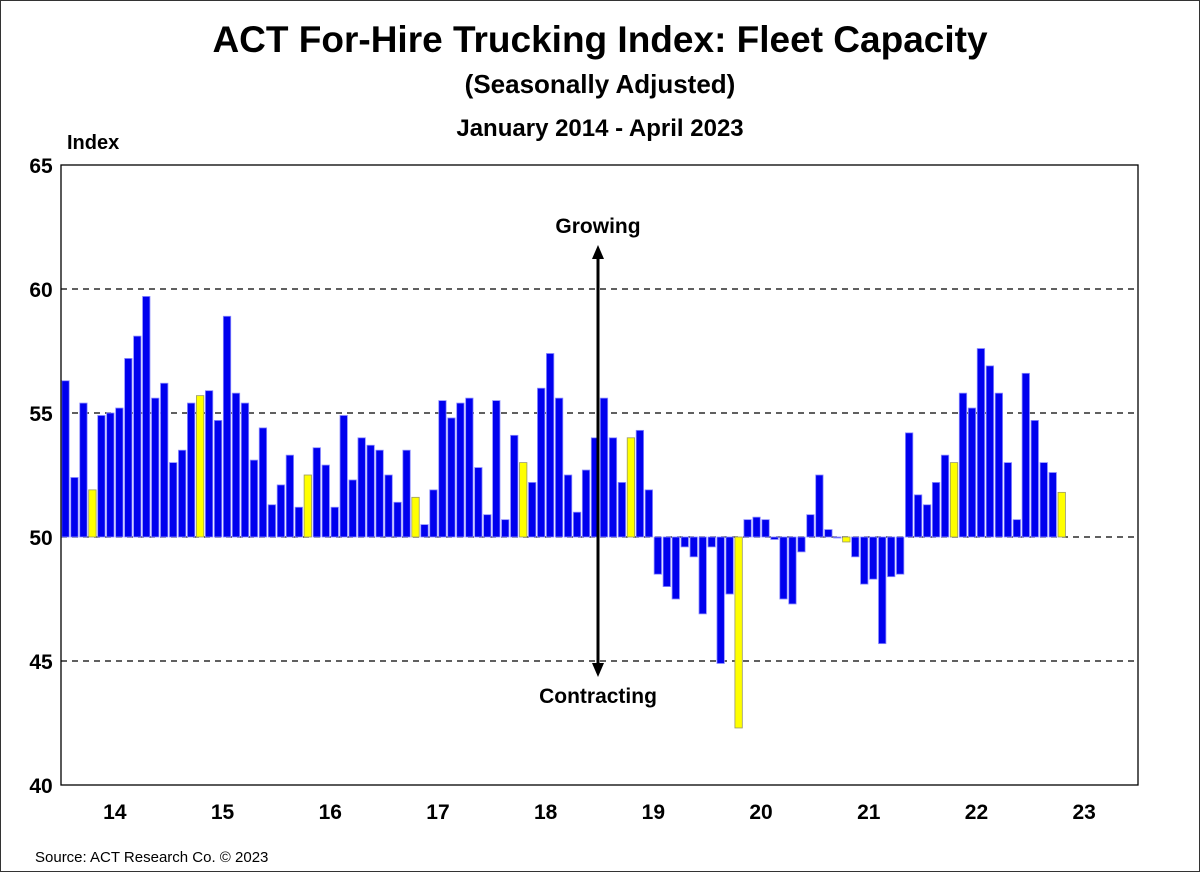  What do you see at coordinates (152, 857) in the screenshot?
I see `source-note: Source: ACT Research Co. © 2023` at bounding box center [152, 857].